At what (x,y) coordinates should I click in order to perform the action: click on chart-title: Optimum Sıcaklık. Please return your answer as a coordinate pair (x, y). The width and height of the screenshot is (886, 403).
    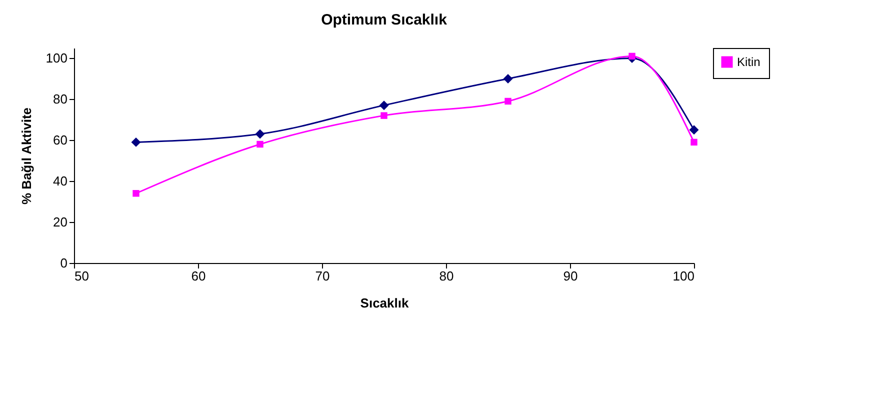
    Looking at the image, I should click on (384, 20).